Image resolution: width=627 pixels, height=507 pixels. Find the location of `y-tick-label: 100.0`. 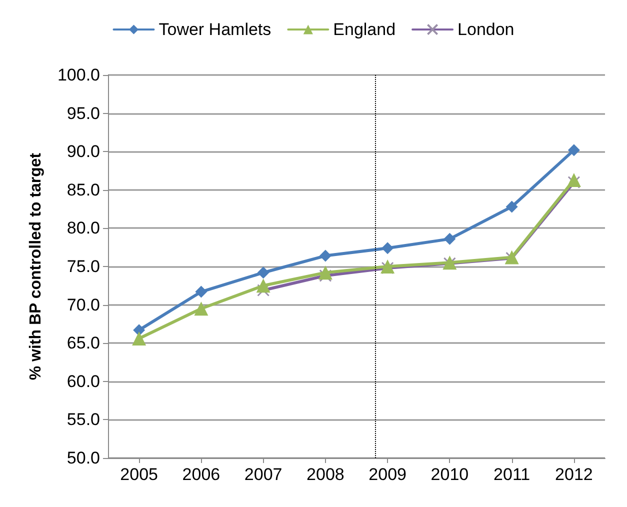

y-tick-label: 100.0 is located at coordinates (78, 75).